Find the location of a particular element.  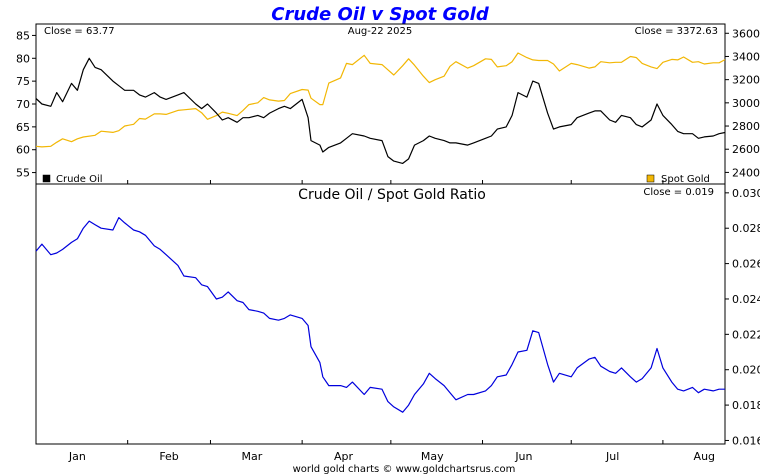

oil-tick-label: 85 is located at coordinates (23, 35).